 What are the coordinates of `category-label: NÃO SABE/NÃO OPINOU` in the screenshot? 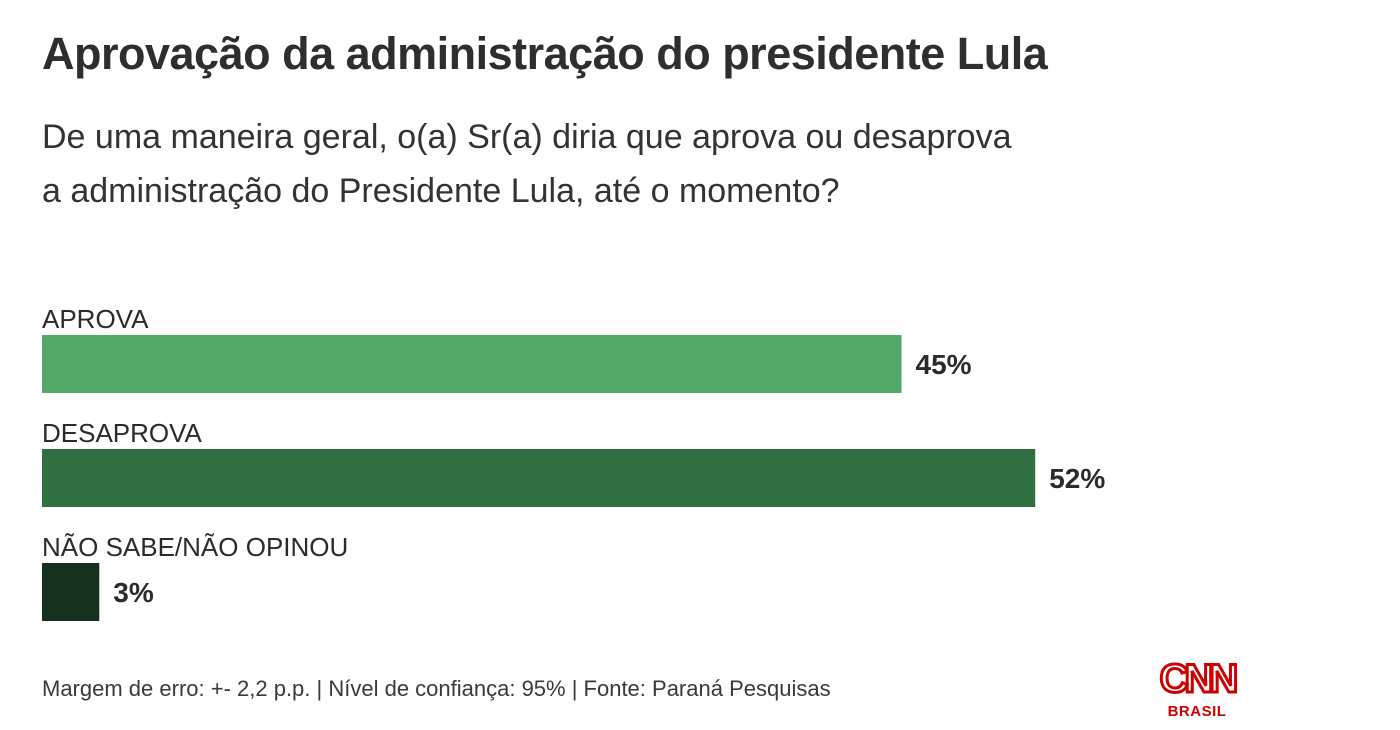 It's located at (195, 547).